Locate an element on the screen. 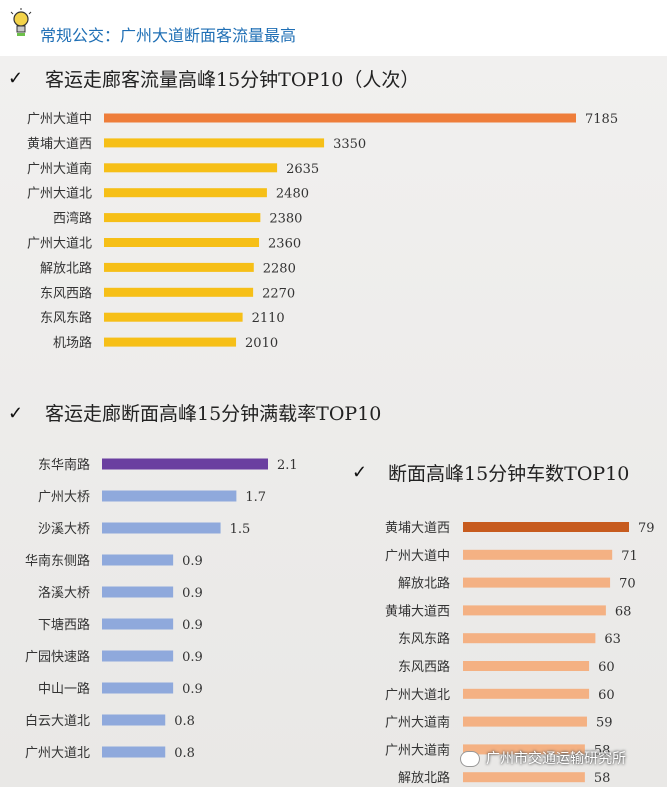 The width and height of the screenshot is (667, 787). category-label: 华南东侧路 is located at coordinates (57, 561).